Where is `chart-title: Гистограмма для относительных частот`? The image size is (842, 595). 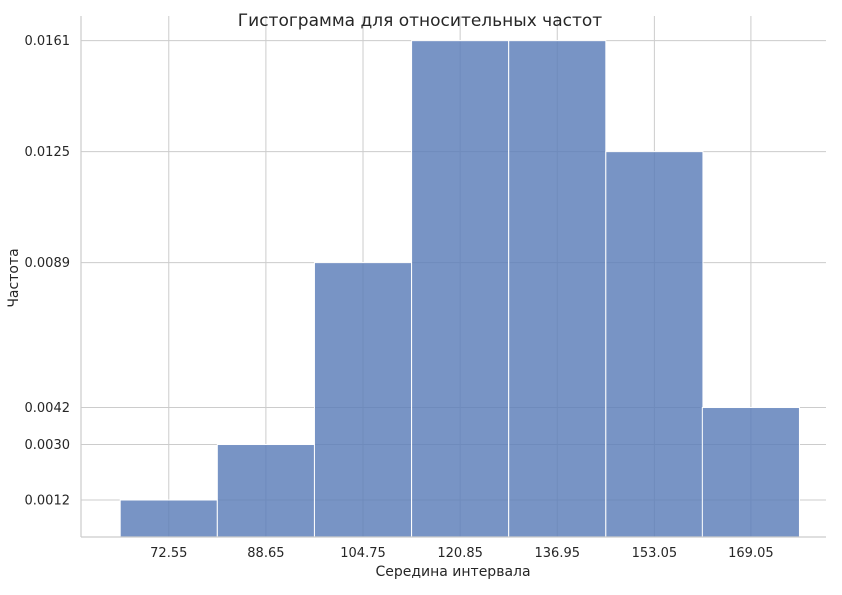
chart-title: Гистограмма для относительных частот is located at coordinates (420, 21).